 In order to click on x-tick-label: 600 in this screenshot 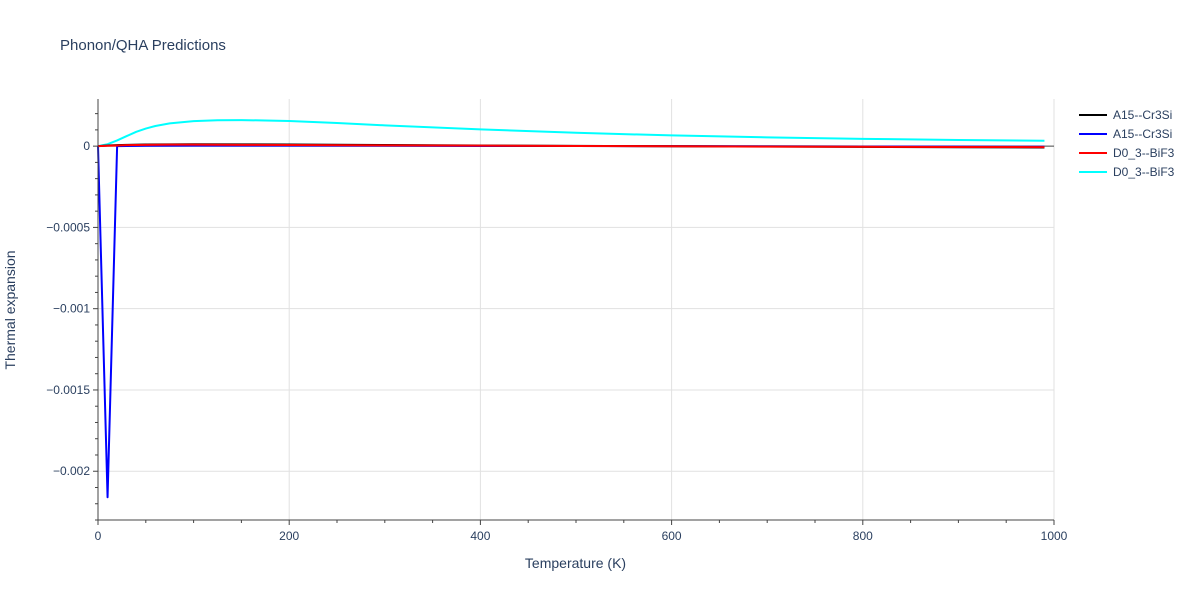, I will do `click(672, 536)`.